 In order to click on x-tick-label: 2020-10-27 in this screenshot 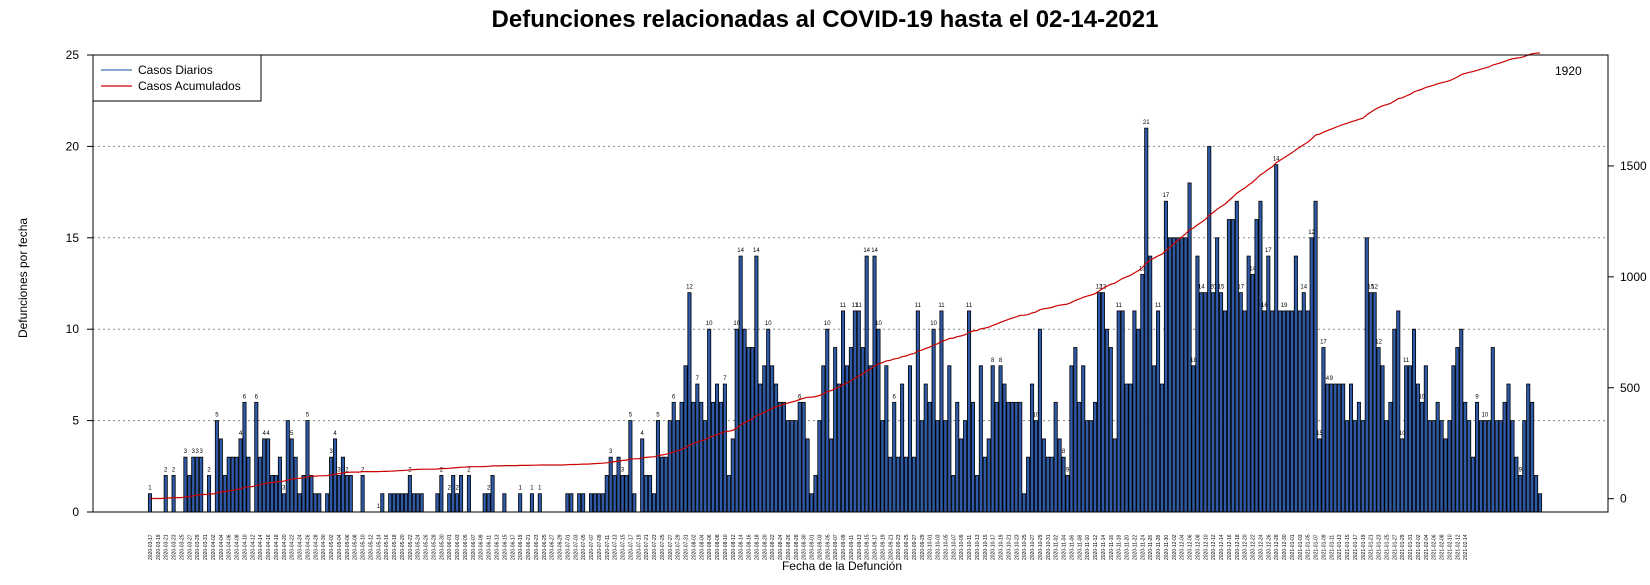, I will do `click(1033, 547)`.